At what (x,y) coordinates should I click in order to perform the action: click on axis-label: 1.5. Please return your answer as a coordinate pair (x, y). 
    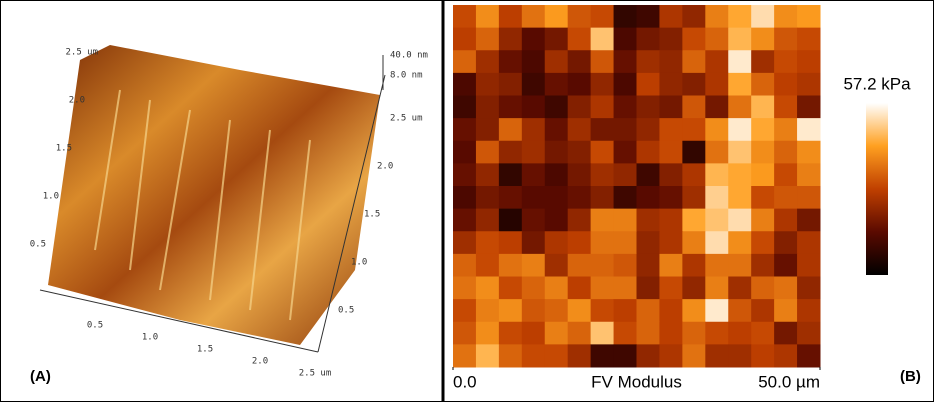
    Looking at the image, I should click on (372, 215).